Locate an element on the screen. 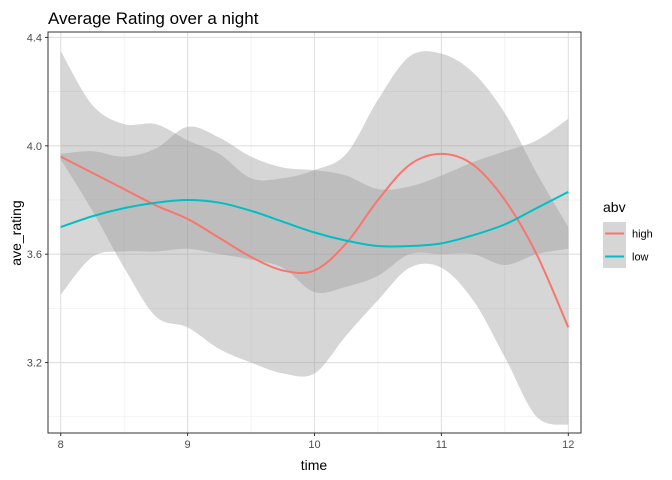  legend-items: high low is located at coordinates (628, 245).